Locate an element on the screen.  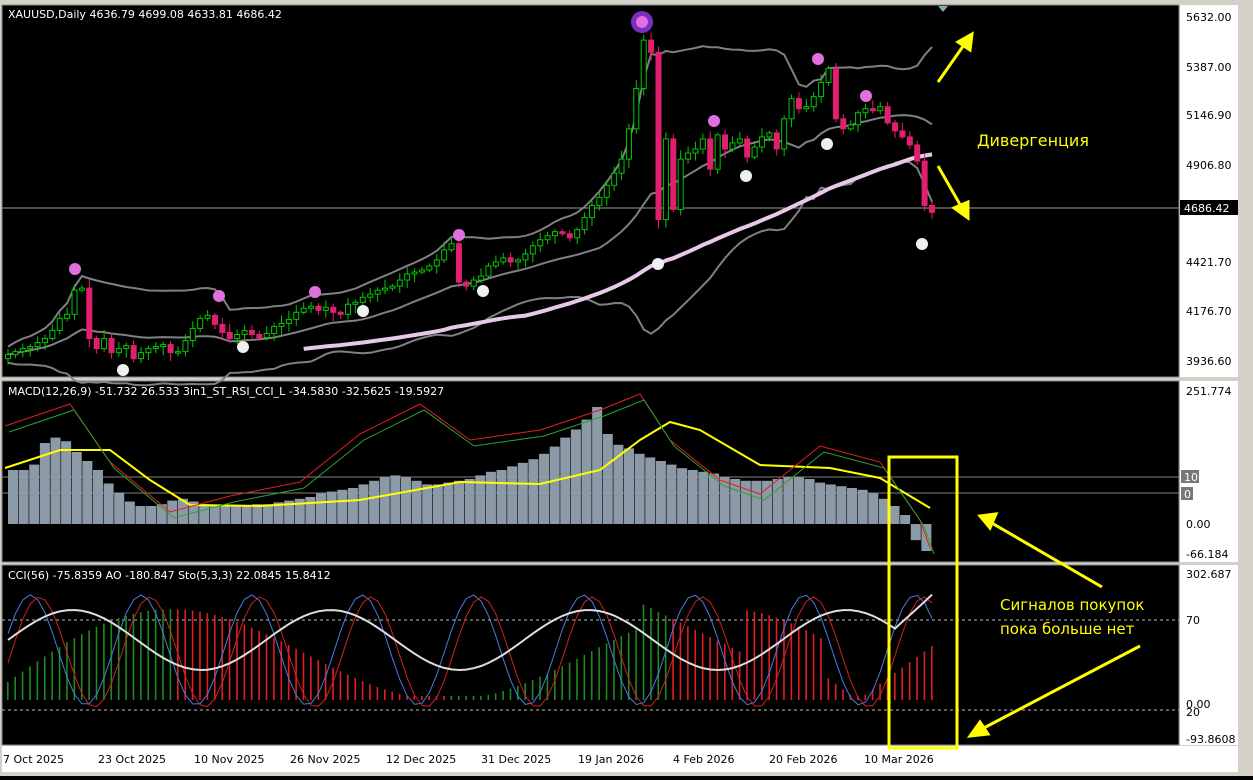
cci-ticks: 302.687 70 0.00 20 -93.8608 is located at coordinates (1210, 657).